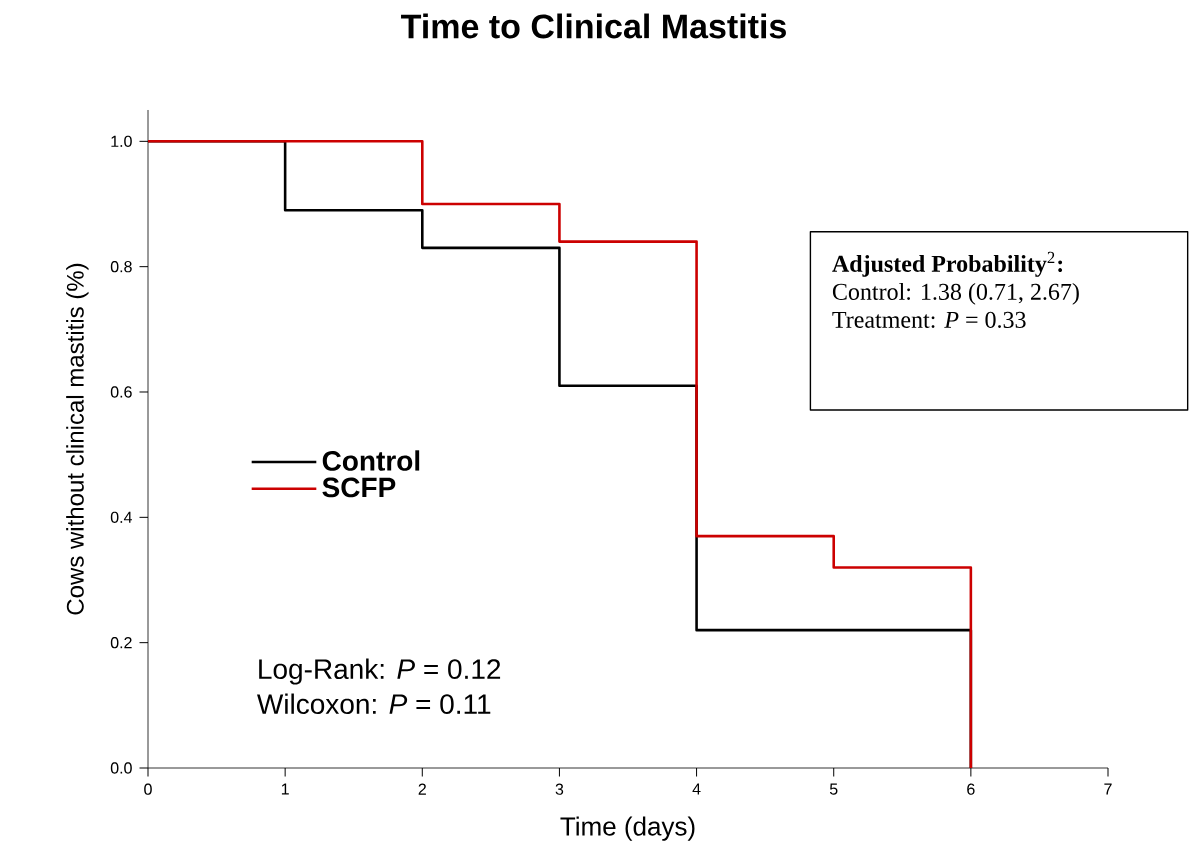 The width and height of the screenshot is (1189, 862). What do you see at coordinates (422, 789) in the screenshot?
I see `x-tick-label: 2` at bounding box center [422, 789].